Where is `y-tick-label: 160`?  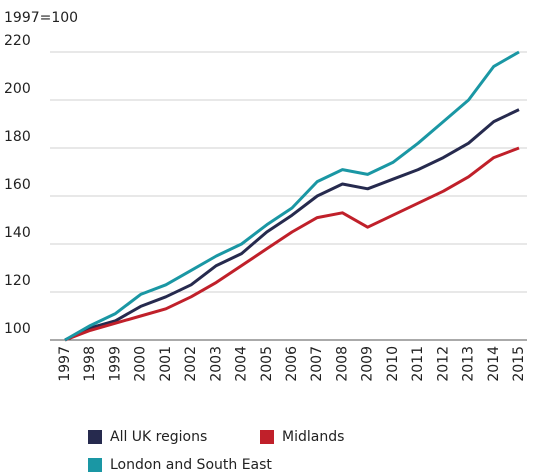
y-tick-label: 160 is located at coordinates (17, 185).